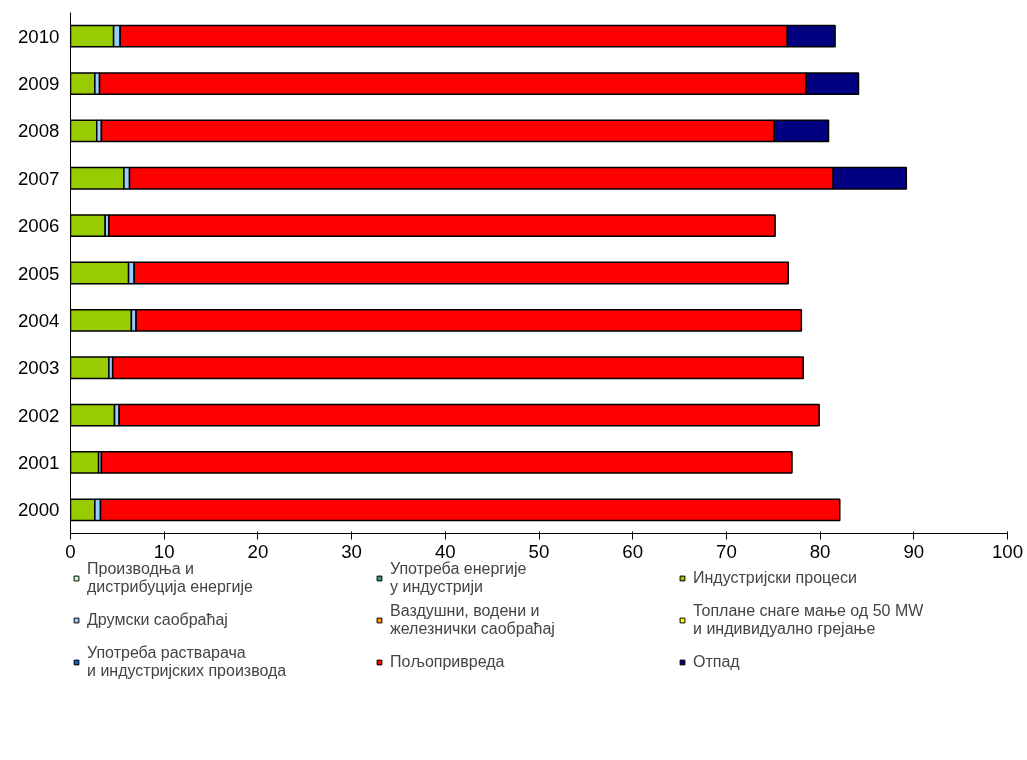 This screenshot has height=760, width=1027. I want to click on x-tick-label: 30, so click(351, 551).